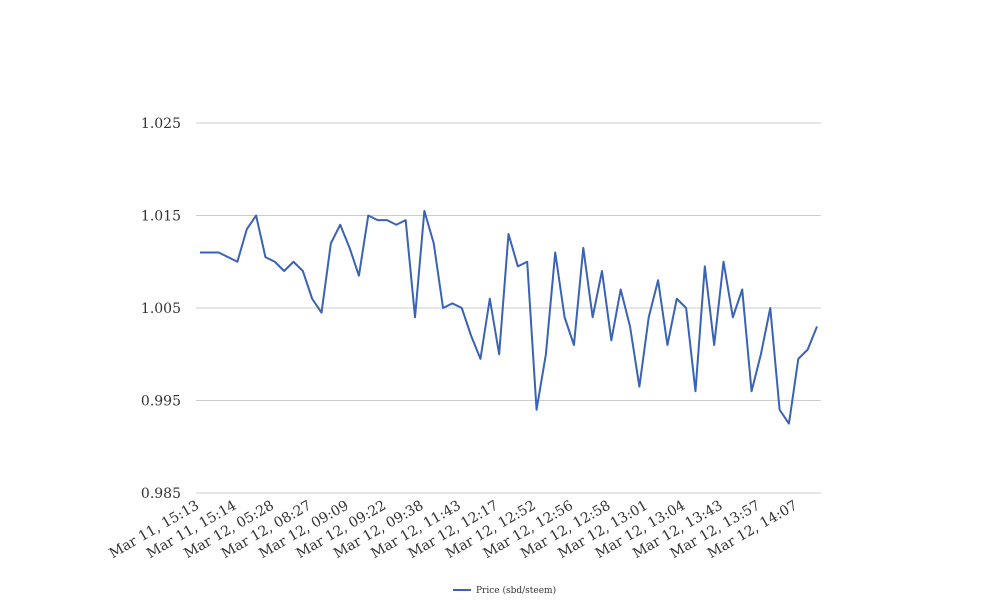 The image size is (1008, 616). Describe the element at coordinates (161, 217) in the screenshot. I see `y-tick-label: 1.015` at that location.